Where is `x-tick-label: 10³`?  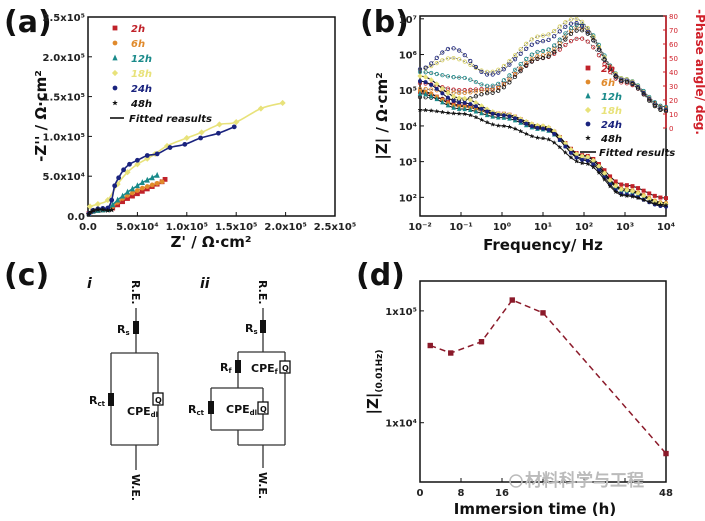
x-tick-label: 10³ is located at coordinates (625, 227).